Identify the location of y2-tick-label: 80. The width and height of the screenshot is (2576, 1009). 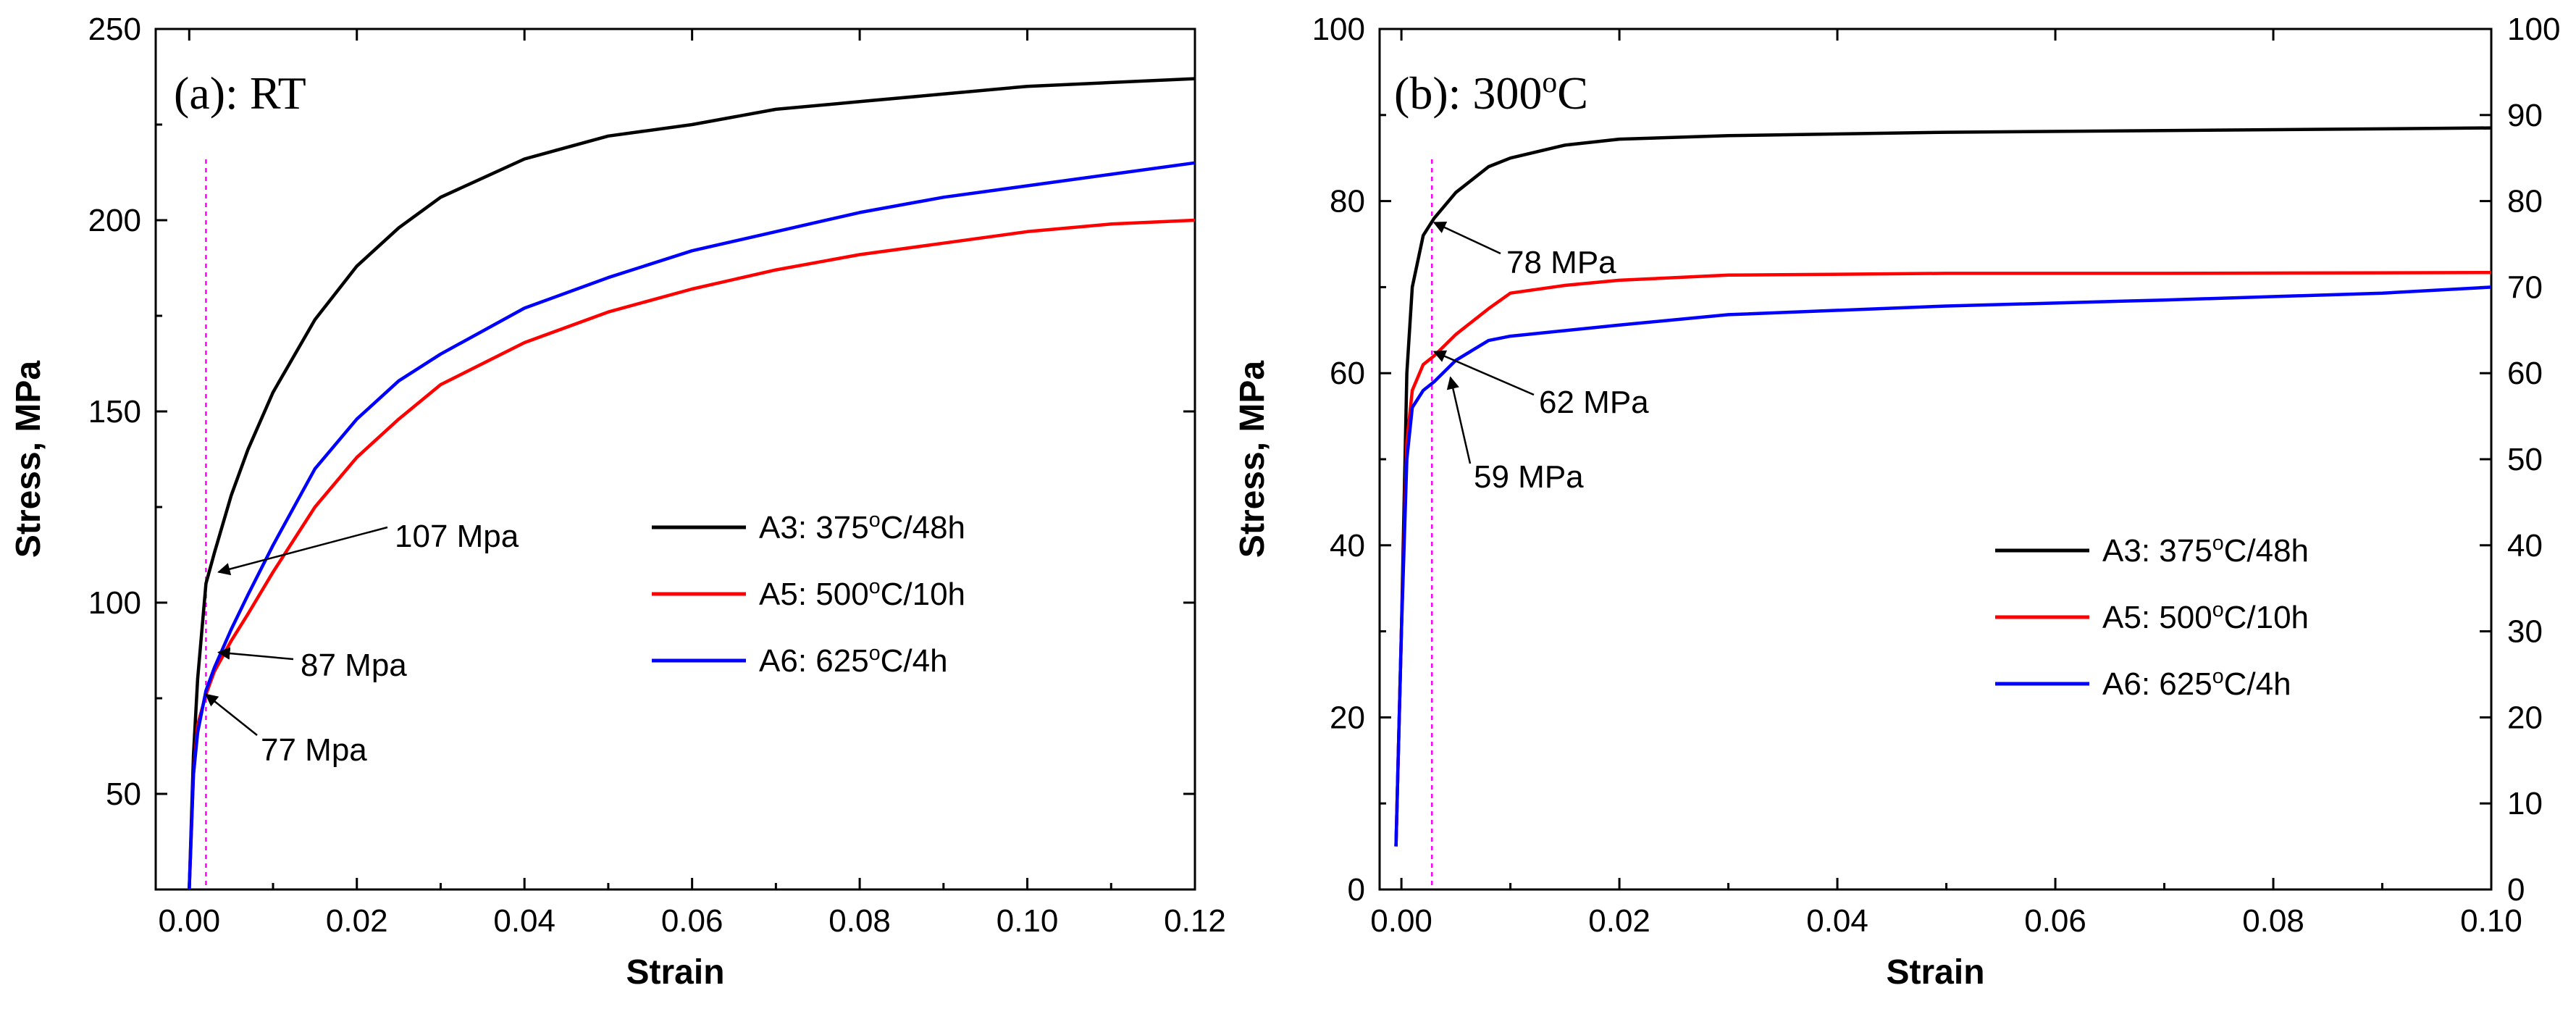
(2525, 201).